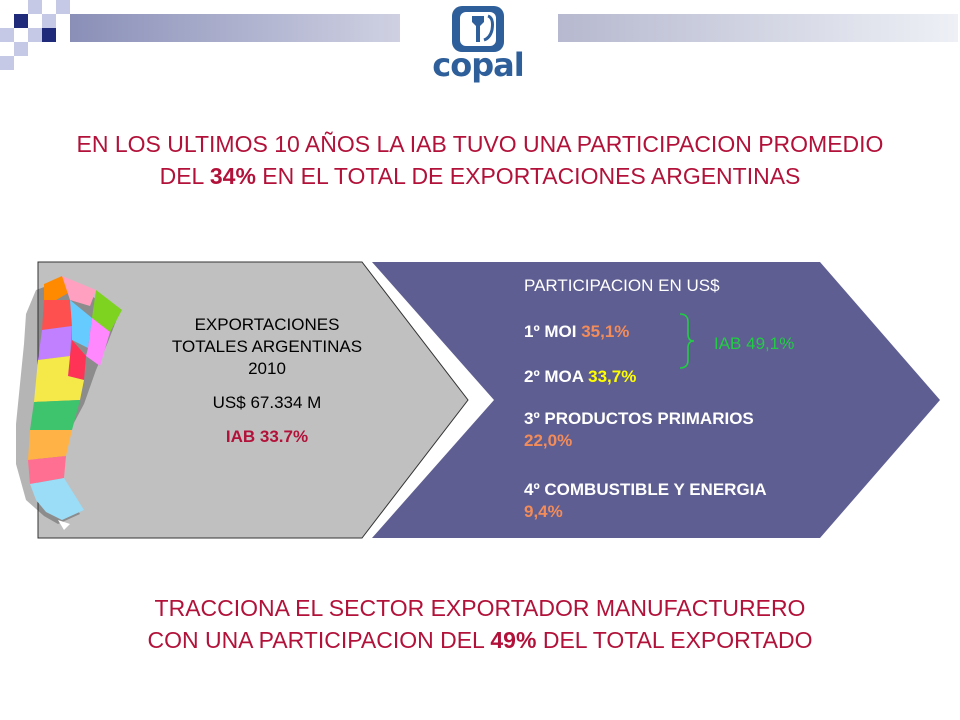 The image size is (960, 720). Describe the element at coordinates (69, 403) in the screenshot. I see `argentina-provinces-map-icon` at that location.